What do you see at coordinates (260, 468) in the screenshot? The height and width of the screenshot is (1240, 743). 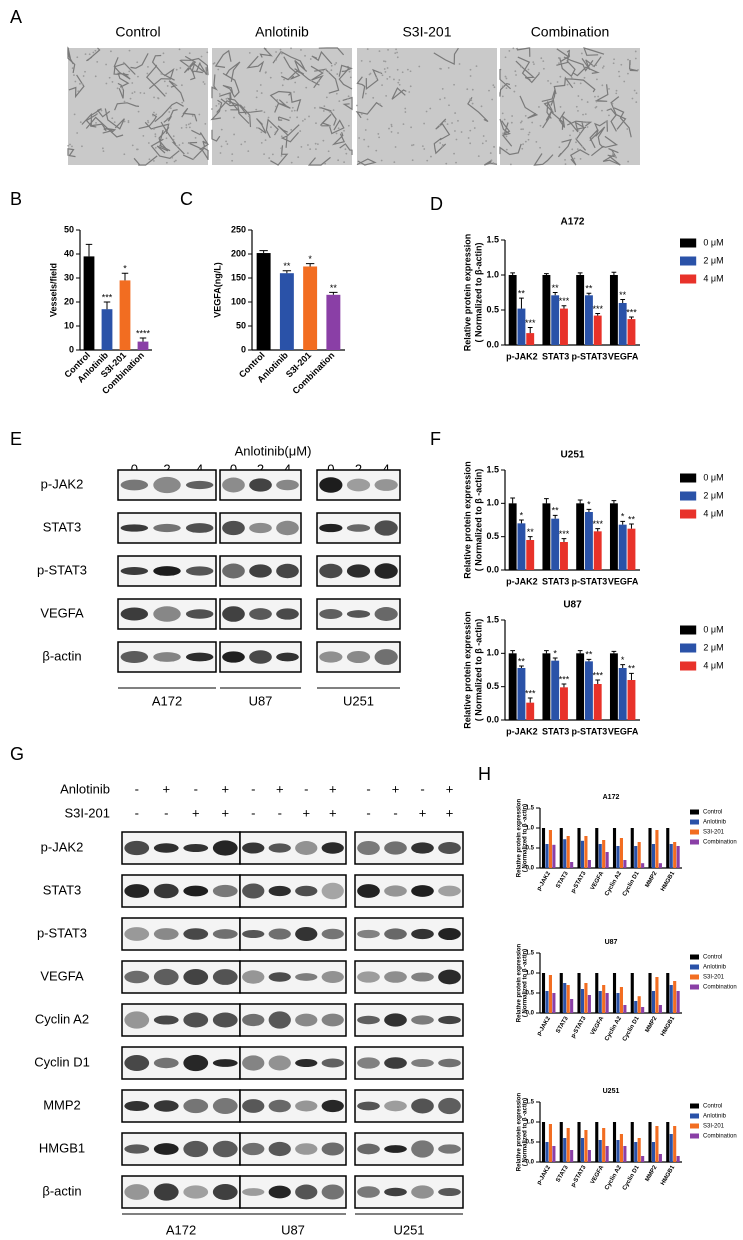 I see `dose-label: 2` at bounding box center [260, 468].